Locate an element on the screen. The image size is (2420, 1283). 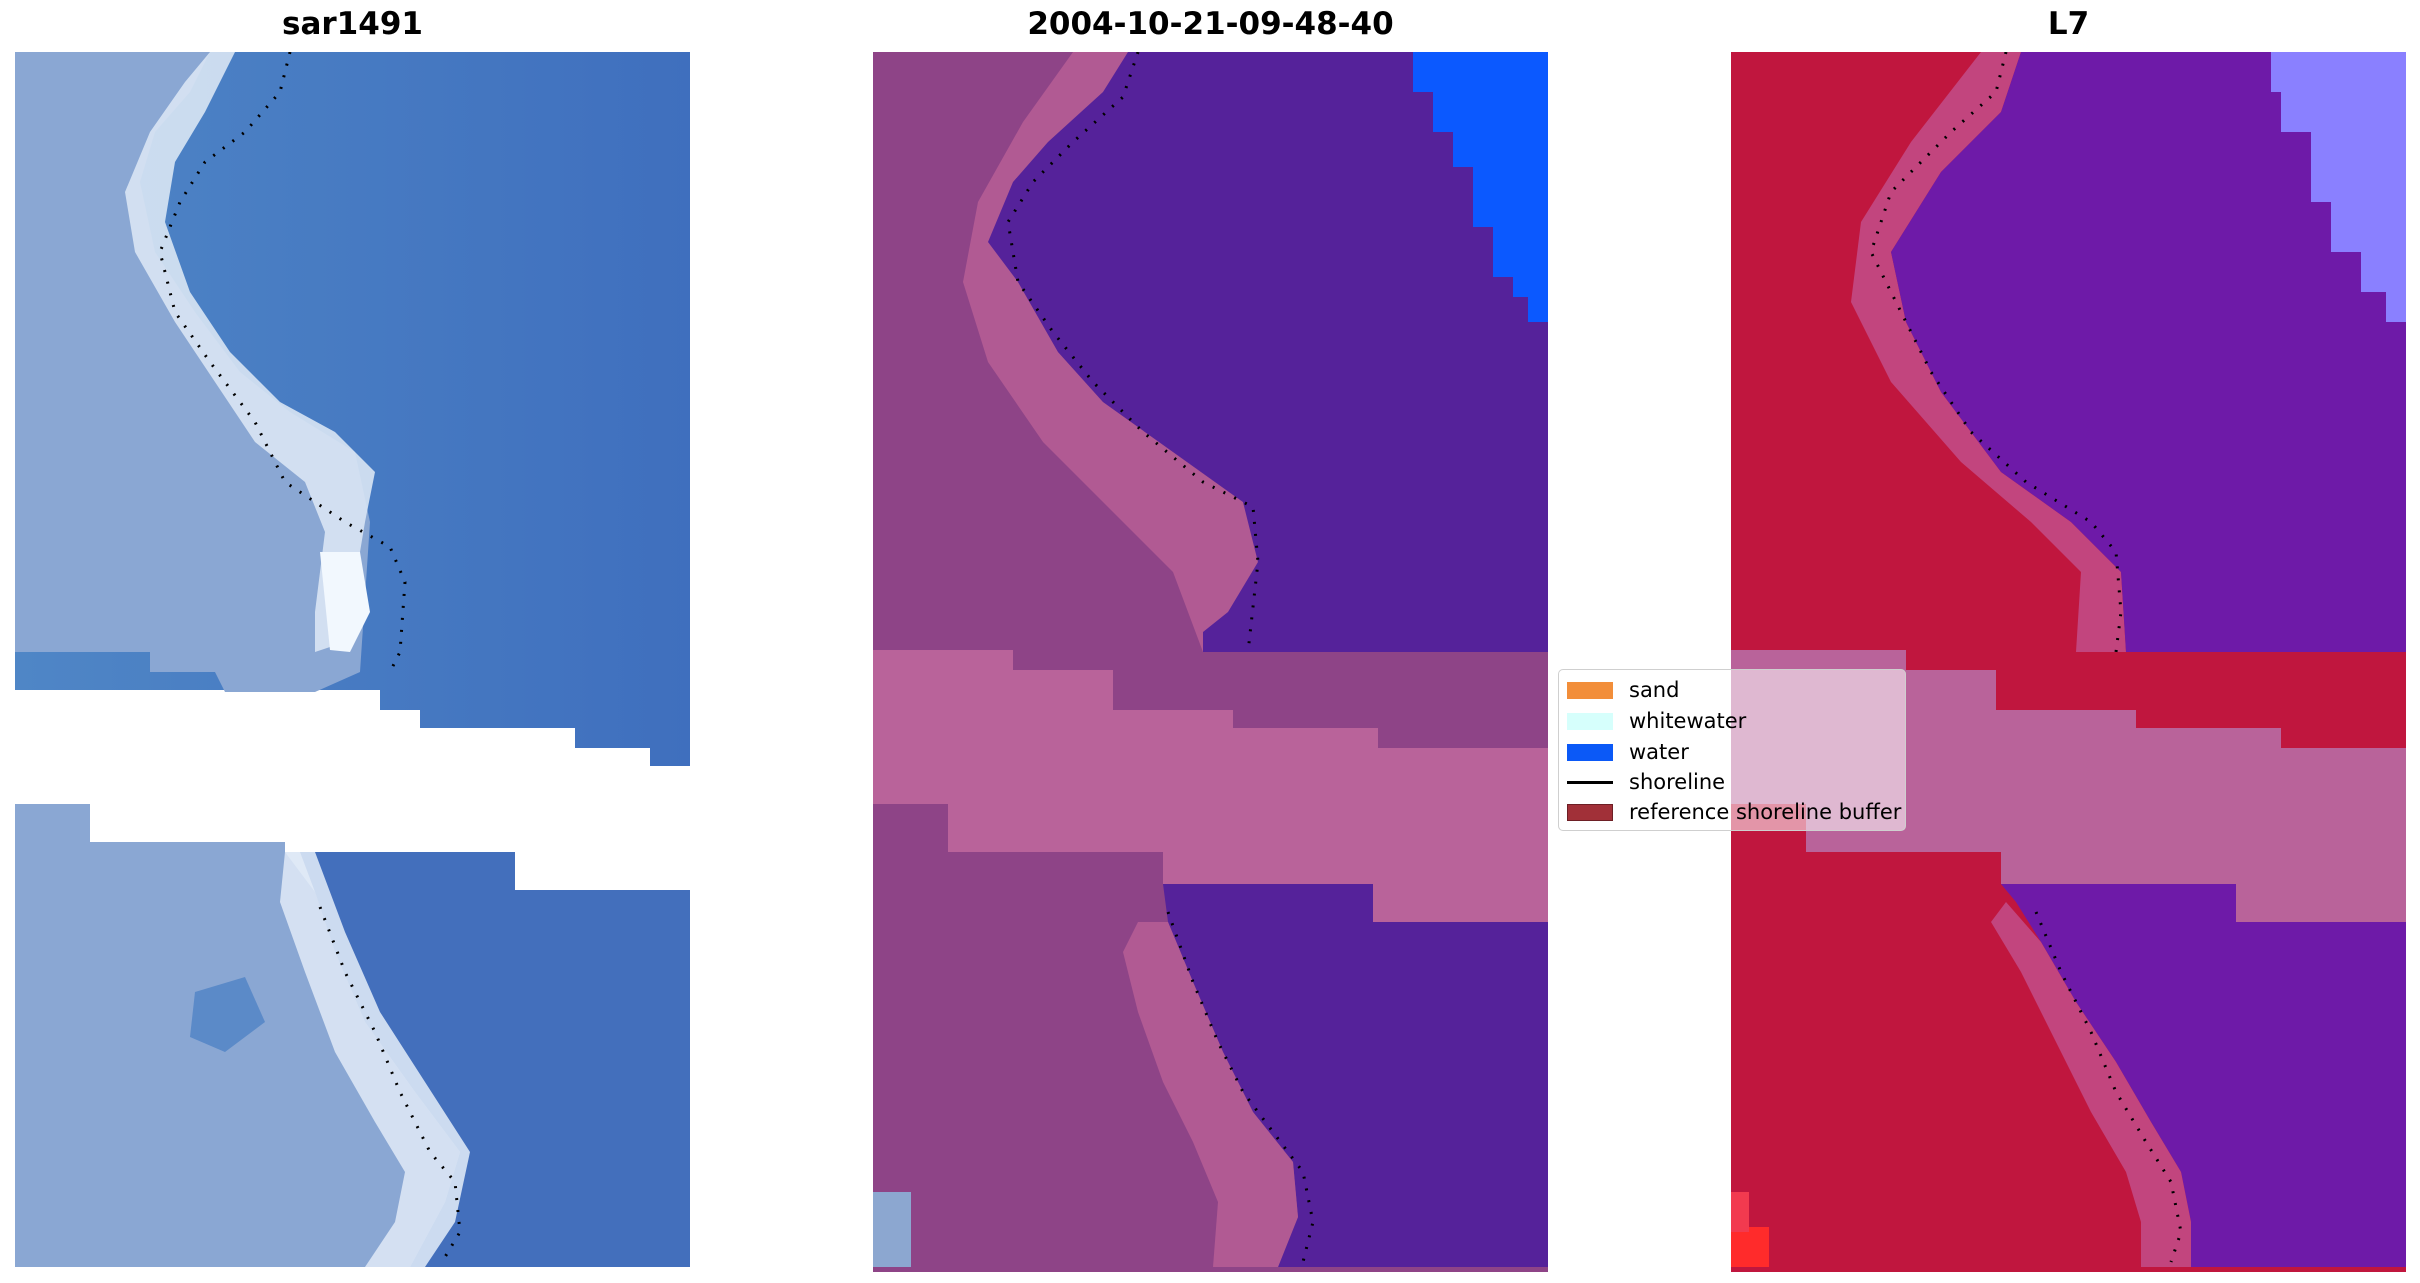
whitewater-swatch is located at coordinates (1590, 721).